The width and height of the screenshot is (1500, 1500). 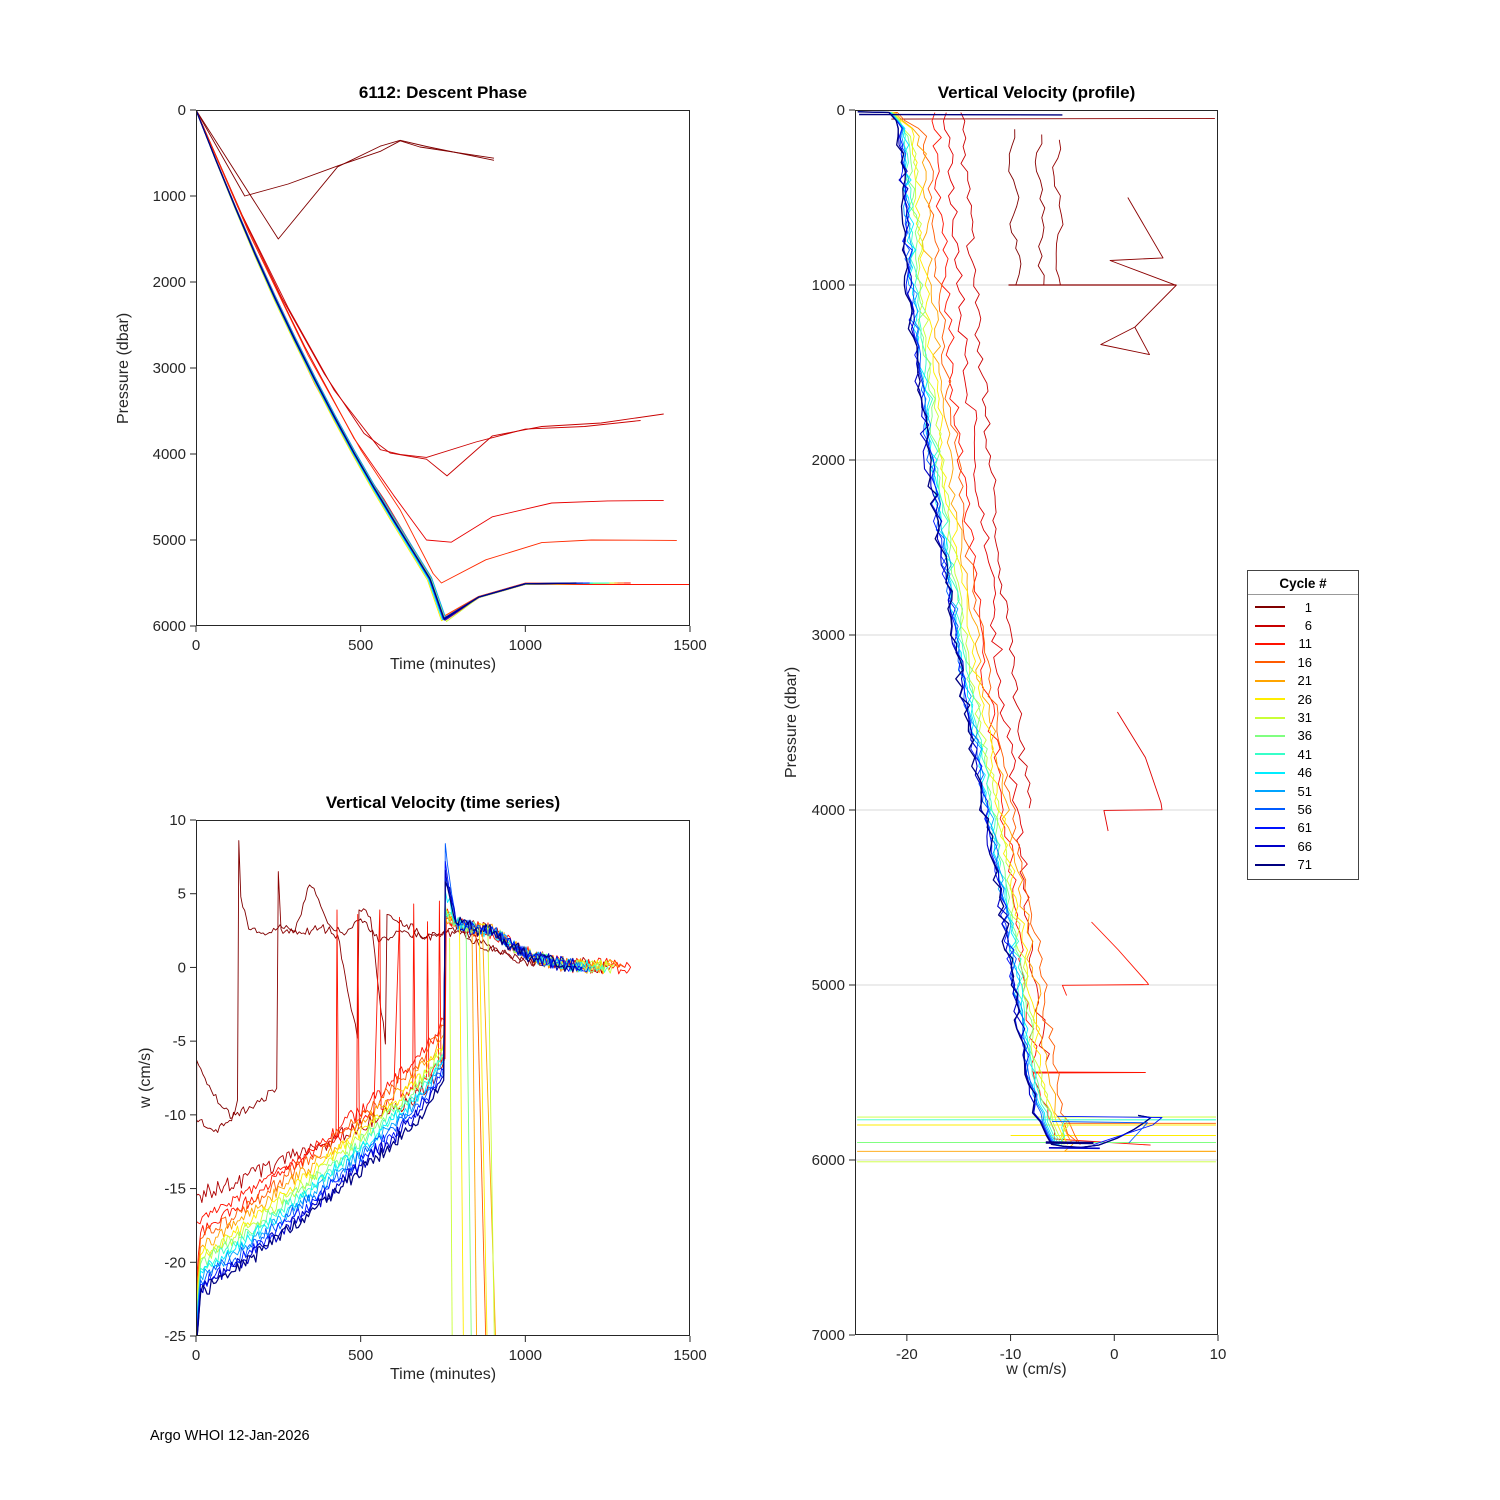 I want to click on x-tick-label: 10, so click(x=1218, y=1354).